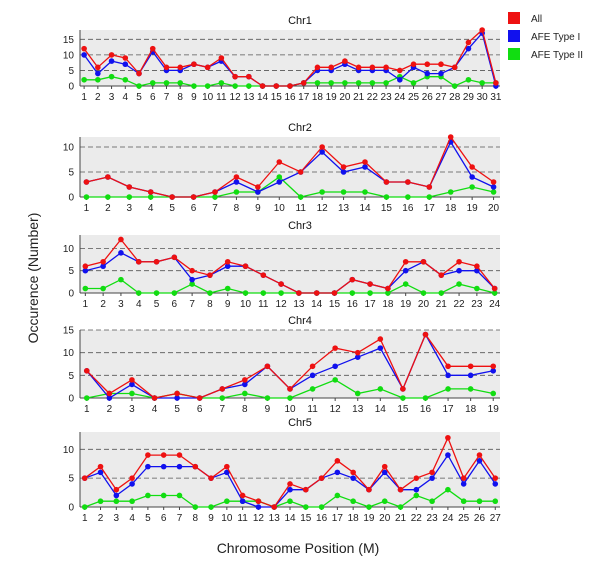  I want to click on x-tick-label: 23, so click(477, 304).